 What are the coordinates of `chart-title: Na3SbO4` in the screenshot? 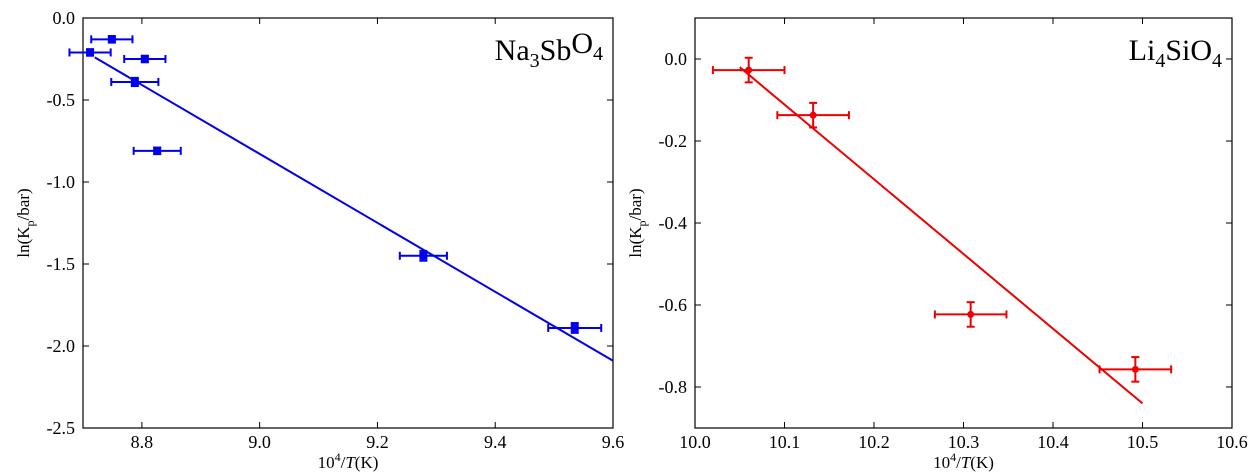 It's located at (549, 49).